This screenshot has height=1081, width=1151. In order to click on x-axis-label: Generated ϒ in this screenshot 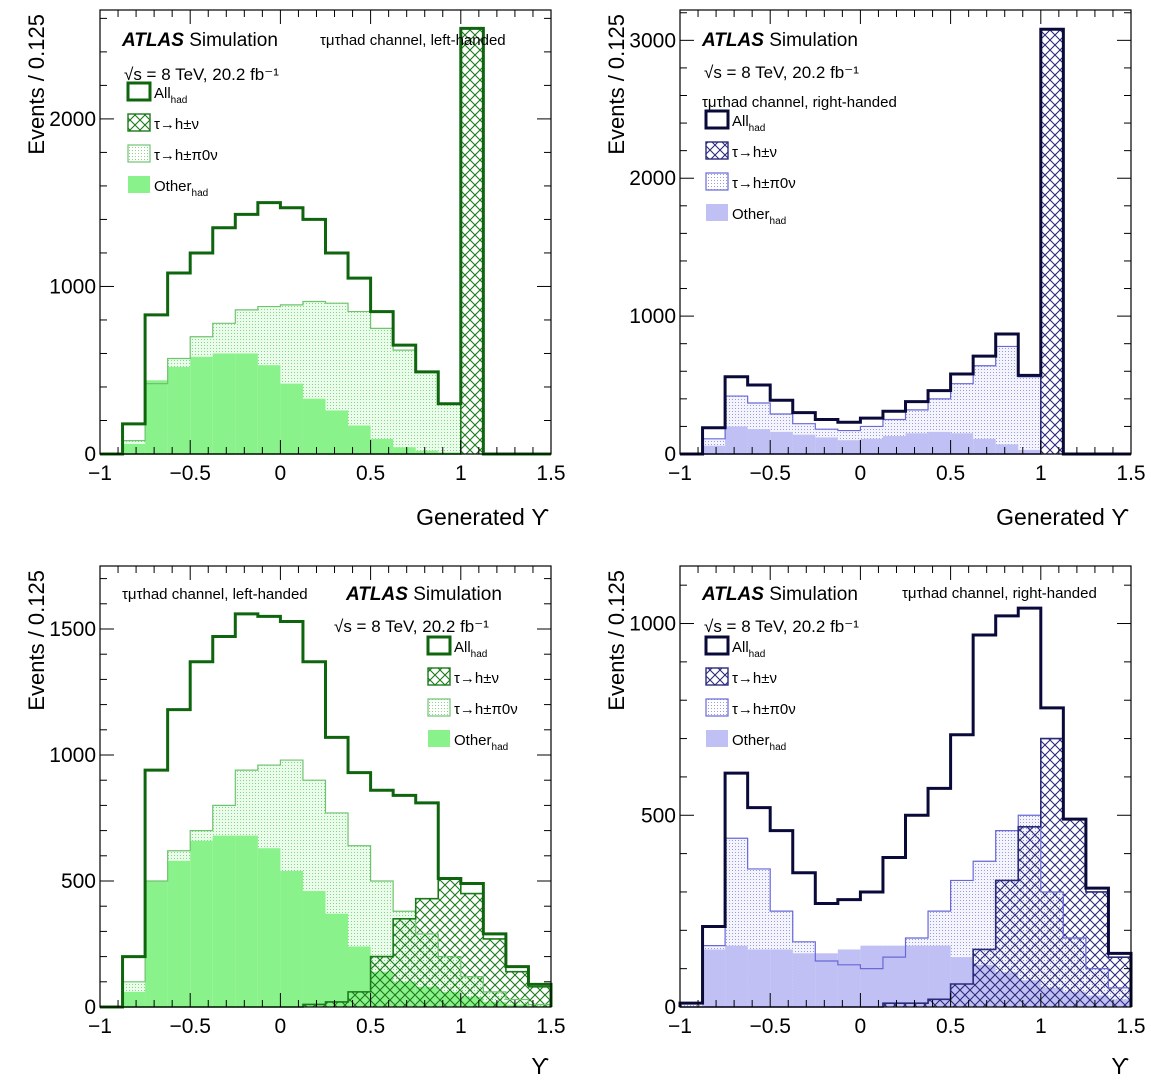, I will do `click(1062, 517)`.